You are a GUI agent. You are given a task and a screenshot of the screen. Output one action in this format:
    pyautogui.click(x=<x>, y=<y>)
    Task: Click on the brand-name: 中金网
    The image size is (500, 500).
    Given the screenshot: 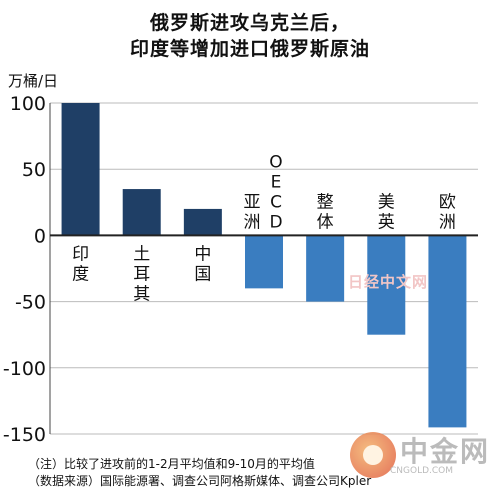 What is the action you would take?
    pyautogui.click(x=445, y=451)
    